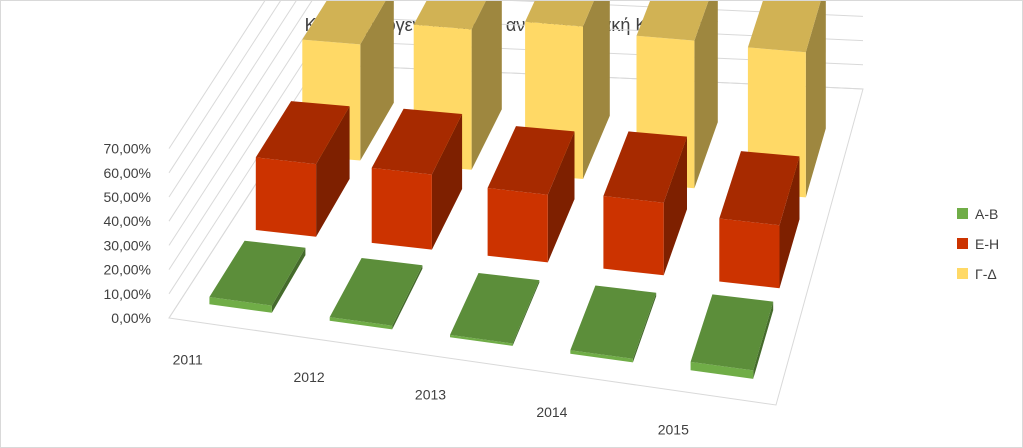 The height and width of the screenshot is (448, 1023). Describe the element at coordinates (613, 324) in the screenshot. I see `bar-Α-Β-2014` at that location.